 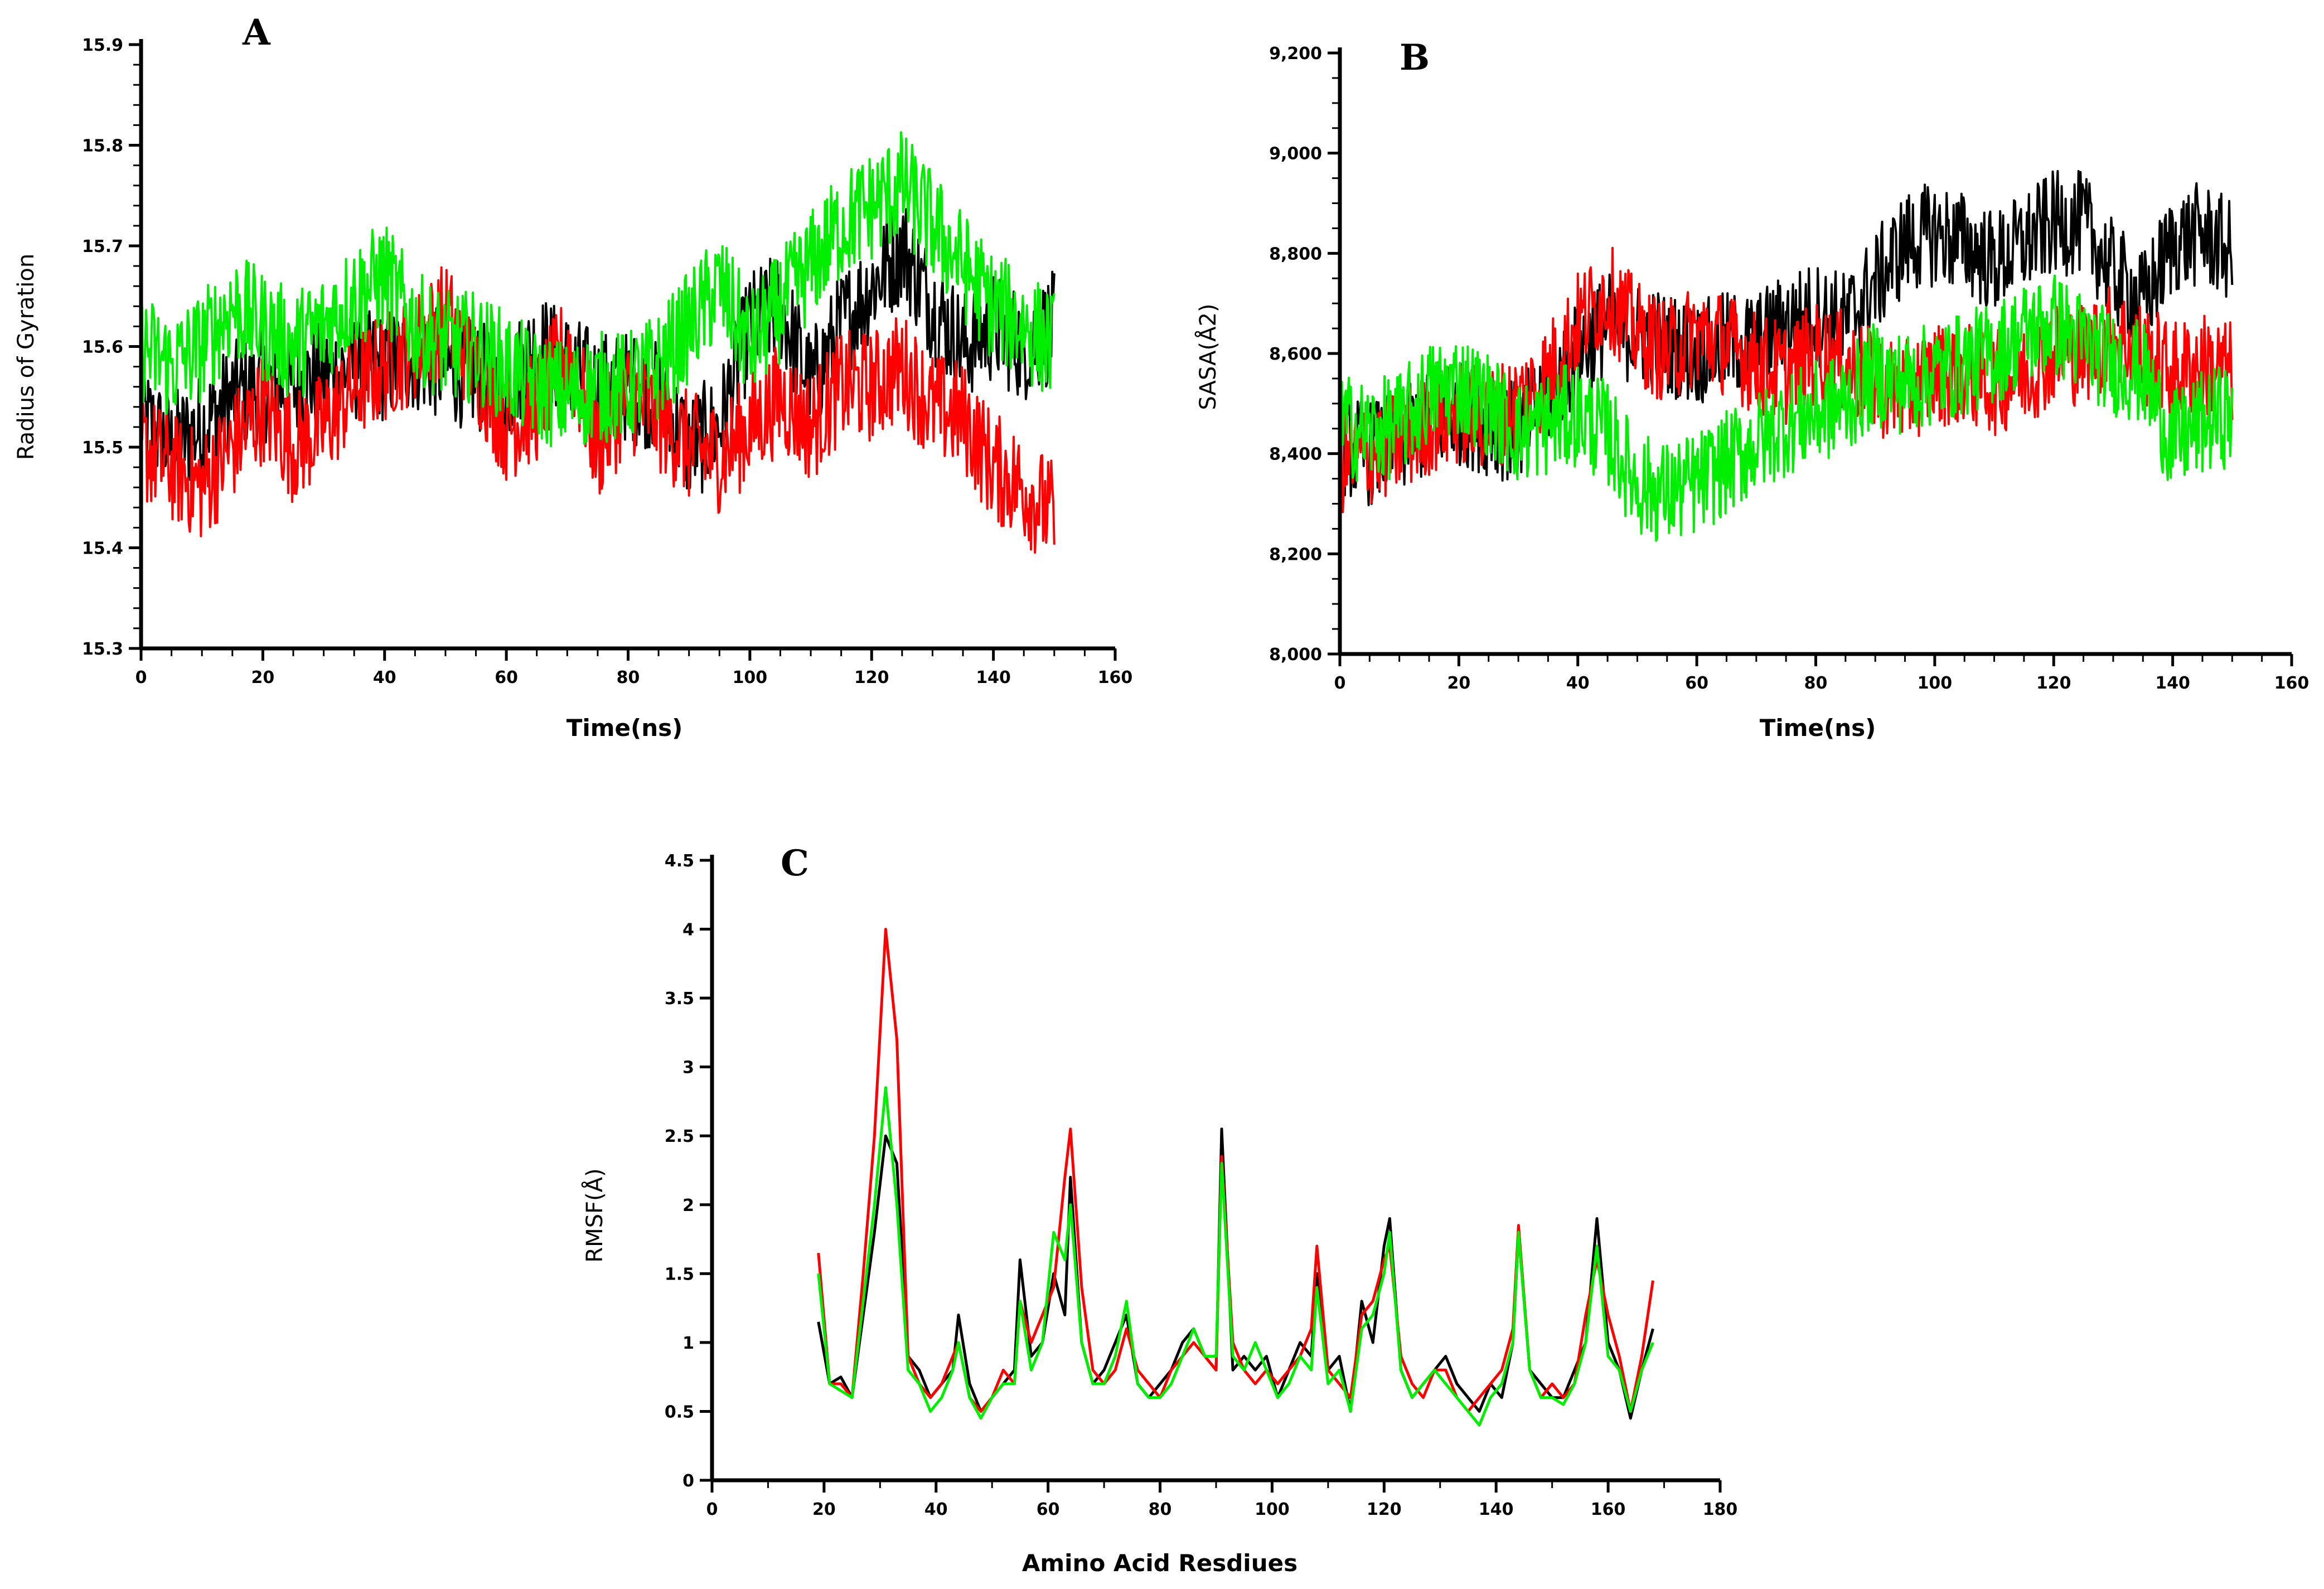 I want to click on y-tick-label: 8,400, so click(x=1296, y=454).